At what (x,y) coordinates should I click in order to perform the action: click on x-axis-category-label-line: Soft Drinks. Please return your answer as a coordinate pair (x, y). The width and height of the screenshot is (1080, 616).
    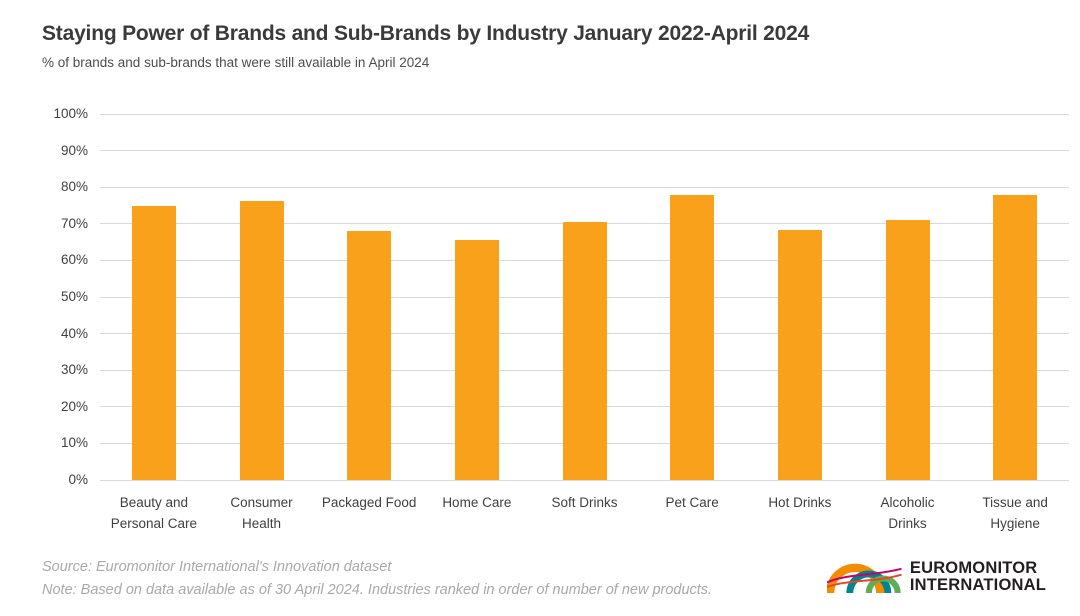
    Looking at the image, I should click on (584, 502).